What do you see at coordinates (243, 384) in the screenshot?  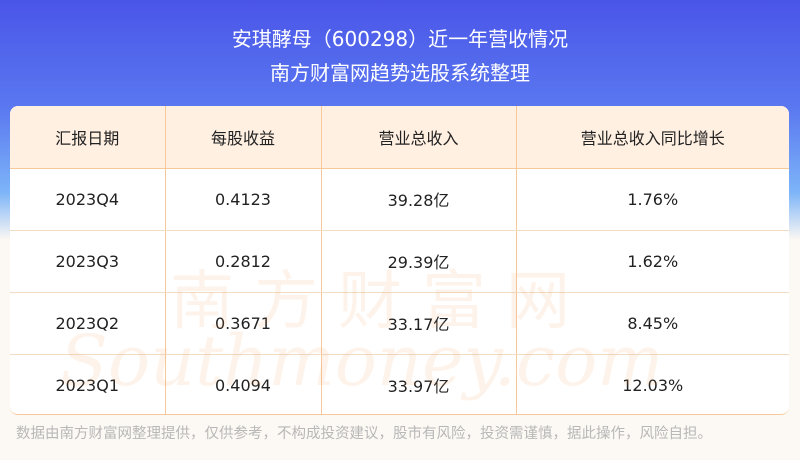 I see `cell-eps: 0.4094` at bounding box center [243, 384].